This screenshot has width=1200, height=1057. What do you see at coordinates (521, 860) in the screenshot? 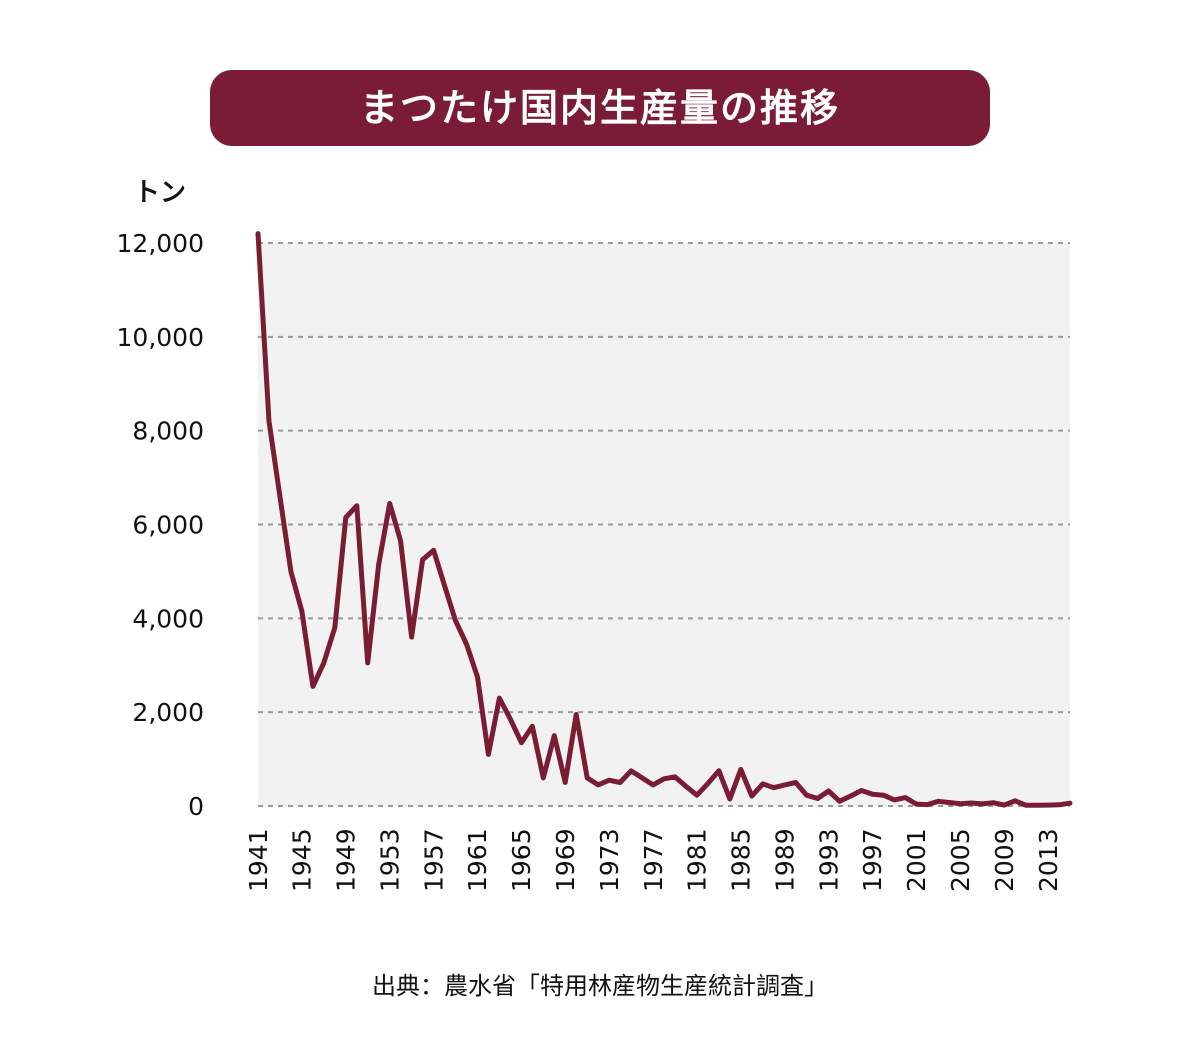
I see `x-tick-label: 1965` at bounding box center [521, 860].